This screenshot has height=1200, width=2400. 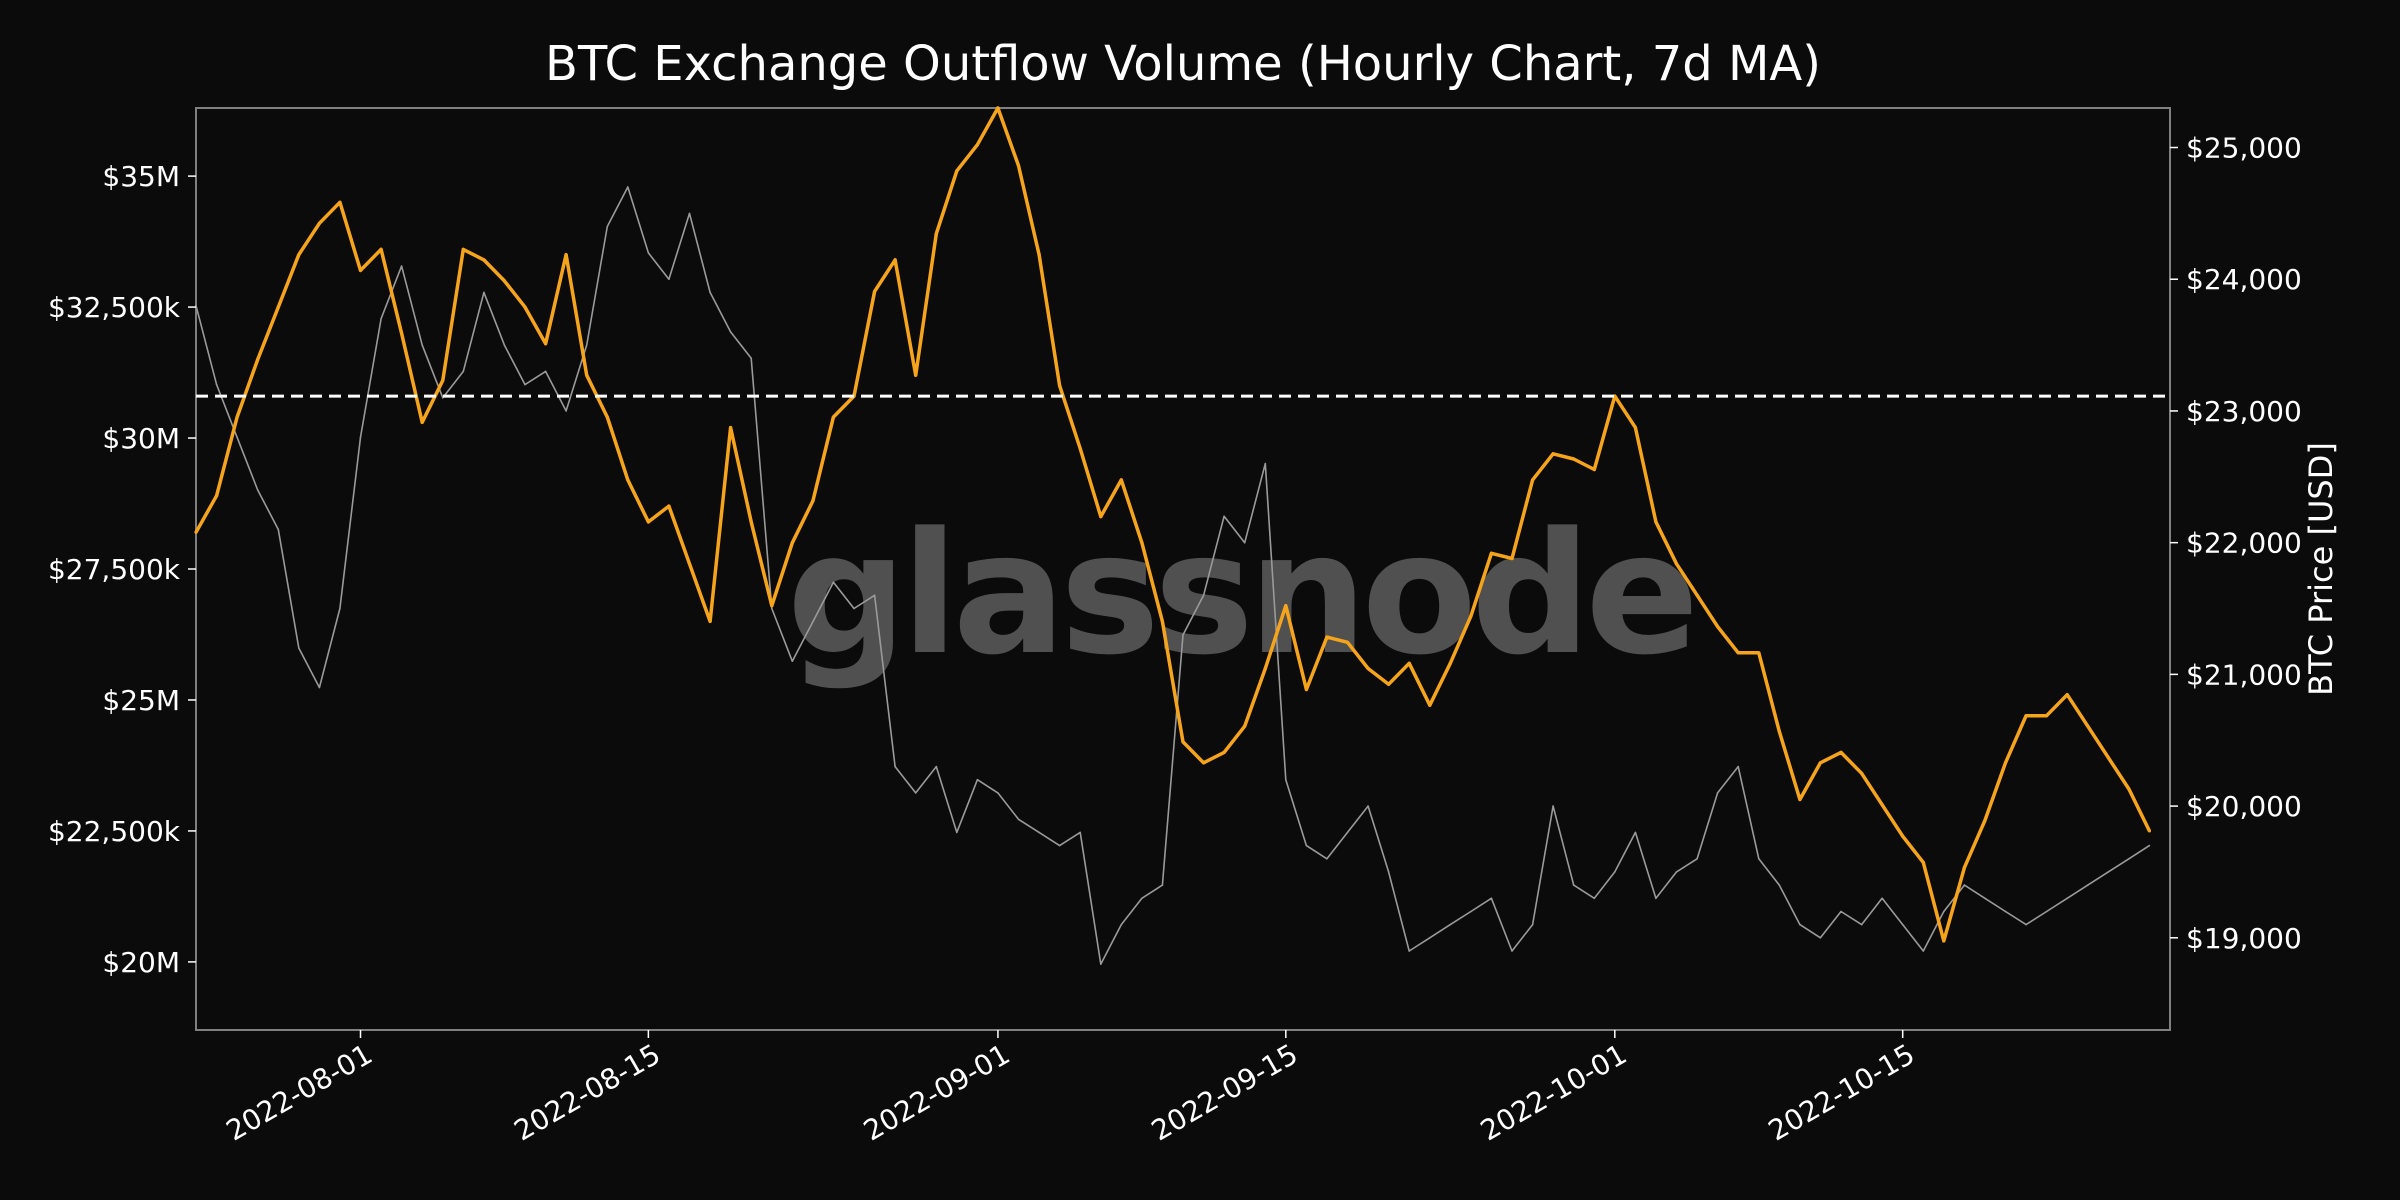 What do you see at coordinates (2244, 411) in the screenshot?
I see `right-tick-label-4: $23,000` at bounding box center [2244, 411].